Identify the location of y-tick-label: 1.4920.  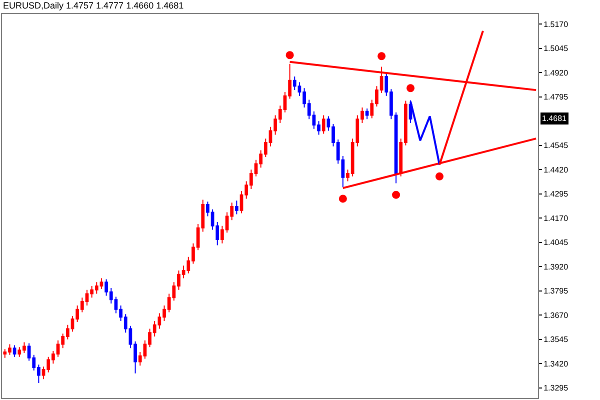
(556, 73).